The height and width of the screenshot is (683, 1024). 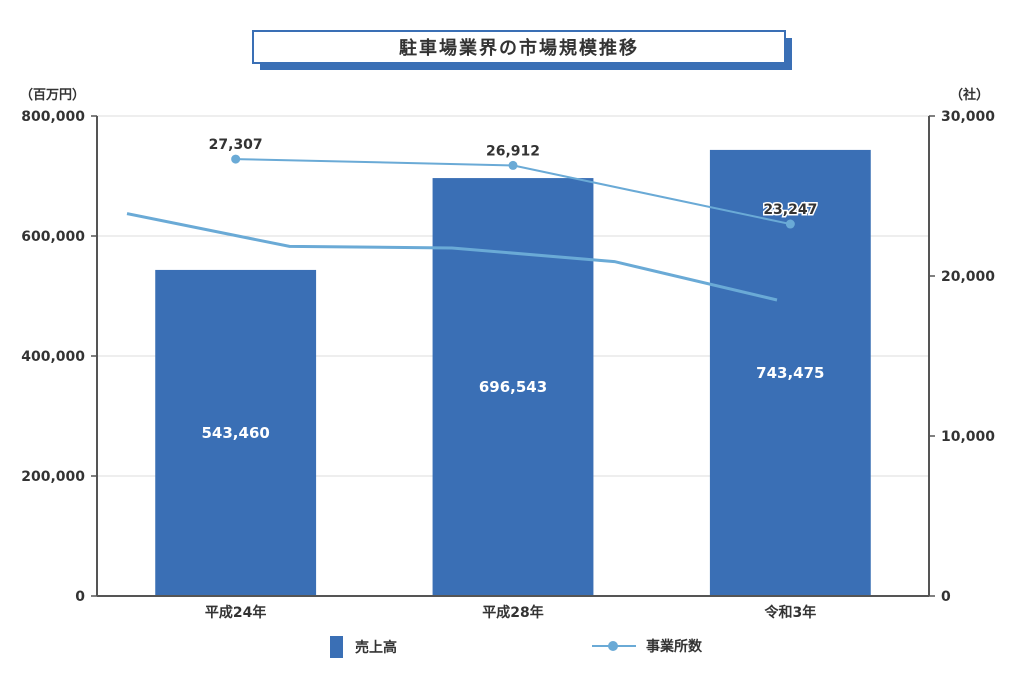 I want to click on category-label: 平成24年, so click(x=235, y=612).